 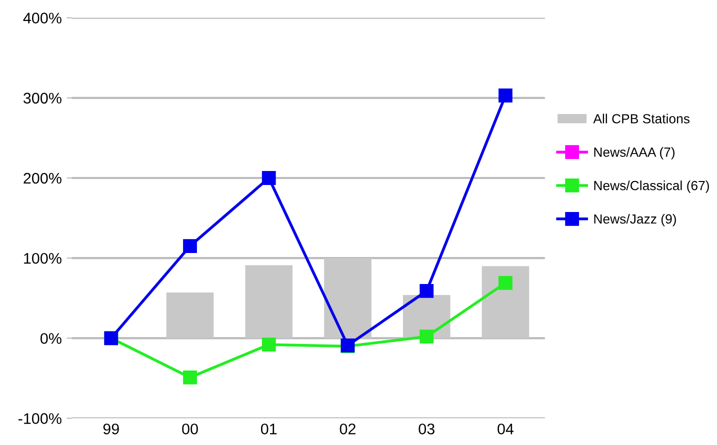 I want to click on x-tick-label: 04, so click(x=506, y=429).